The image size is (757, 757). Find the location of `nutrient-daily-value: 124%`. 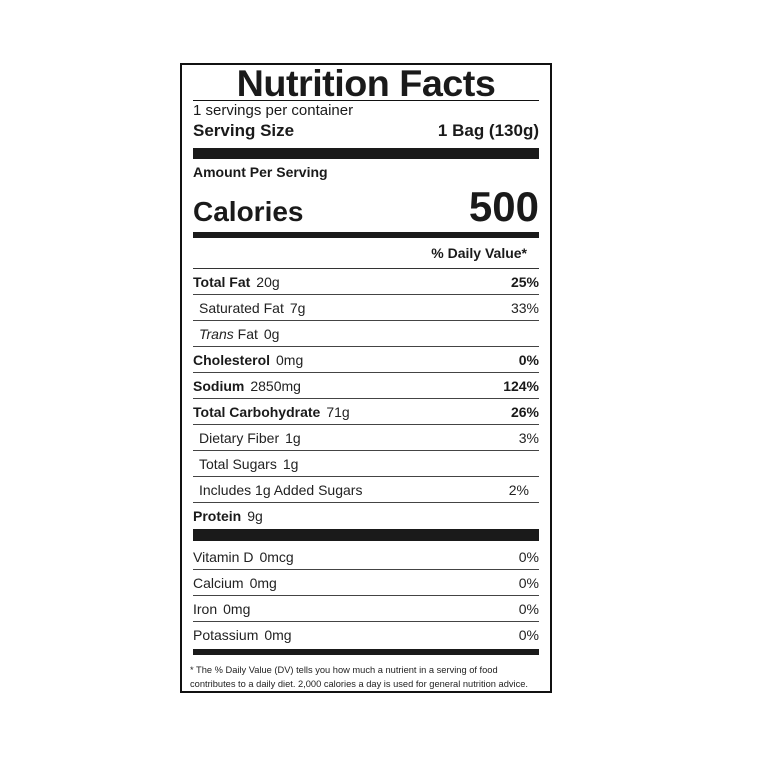

nutrient-daily-value: 124% is located at coordinates (521, 385).